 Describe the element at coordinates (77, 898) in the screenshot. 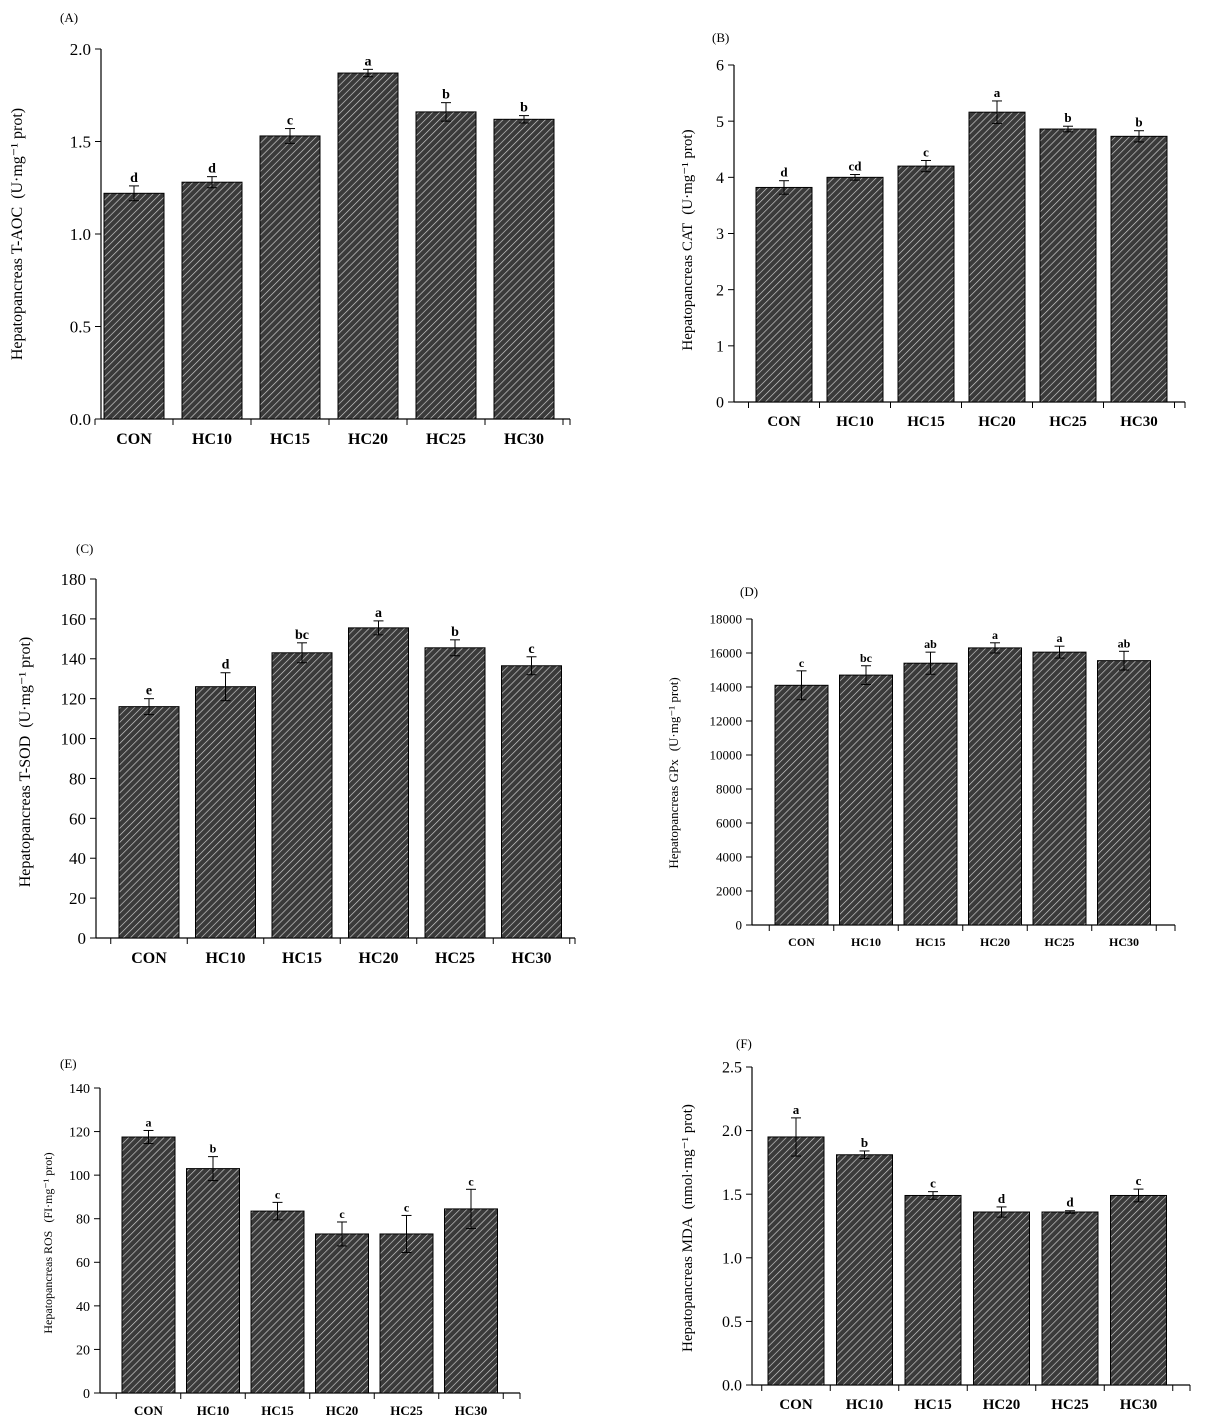

I see `y-tick-label: 20` at that location.